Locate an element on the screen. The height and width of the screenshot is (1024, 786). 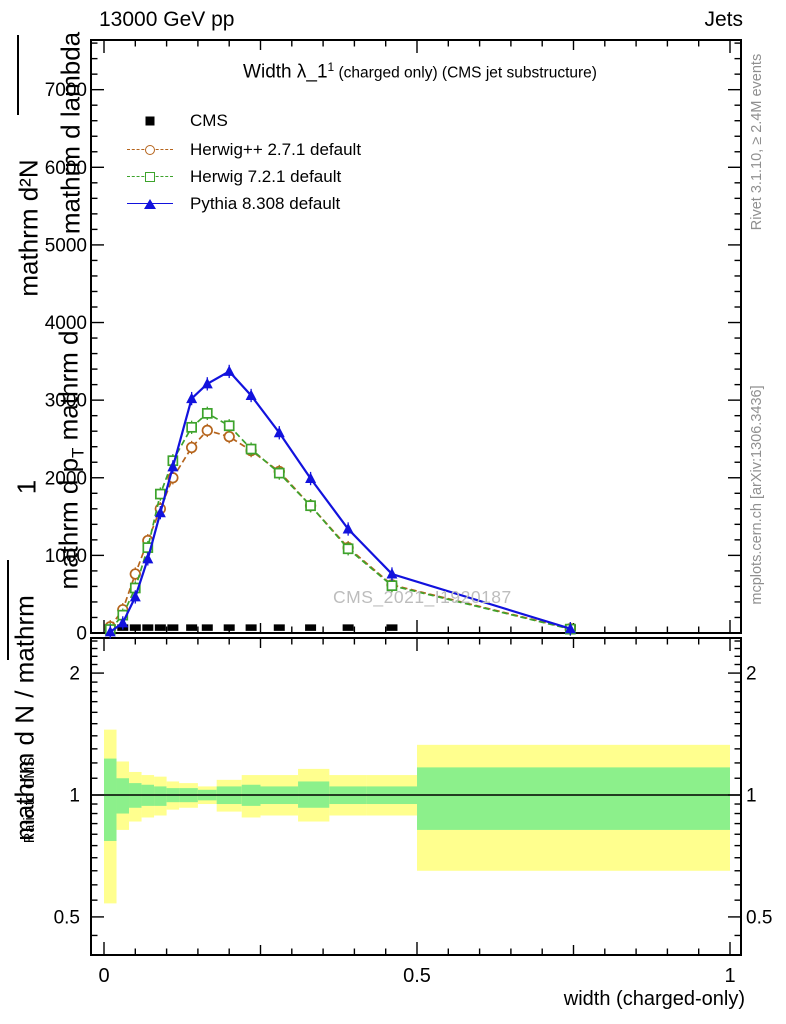
y-axis-tick-label: 6000 is located at coordinates (66, 168).